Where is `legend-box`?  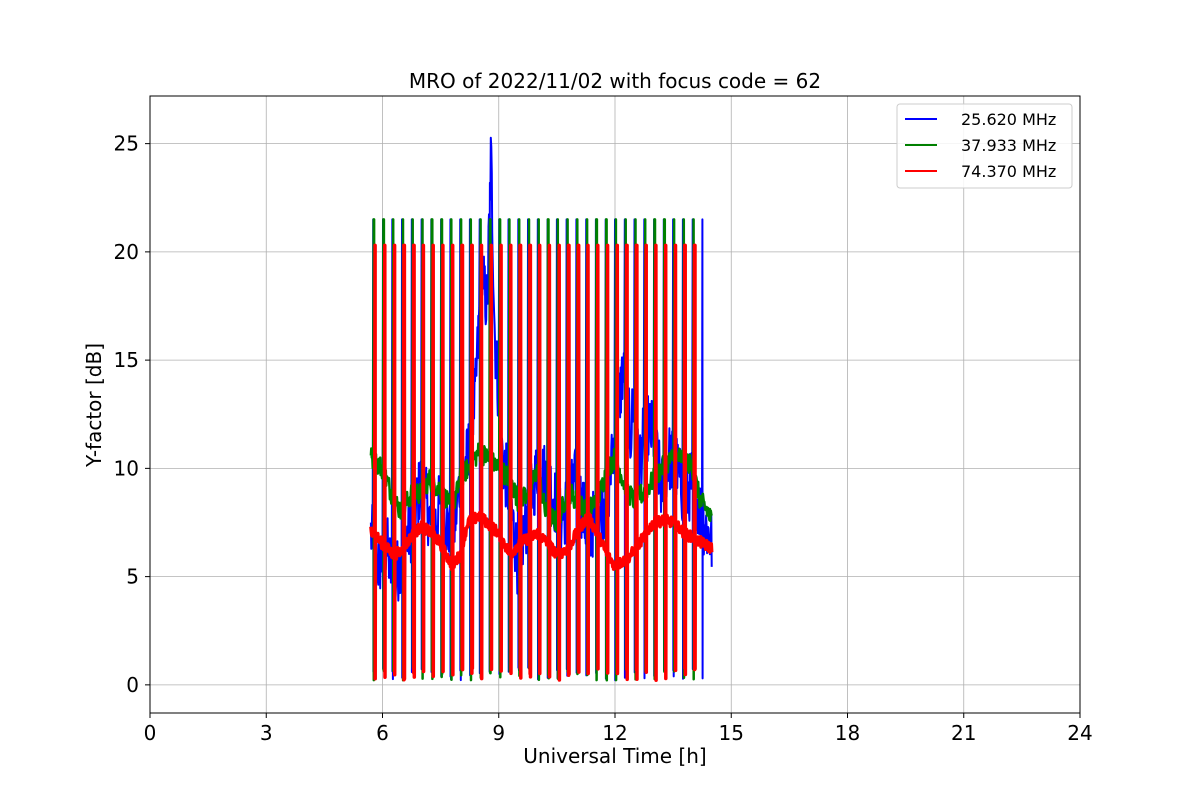
legend-box is located at coordinates (984, 146).